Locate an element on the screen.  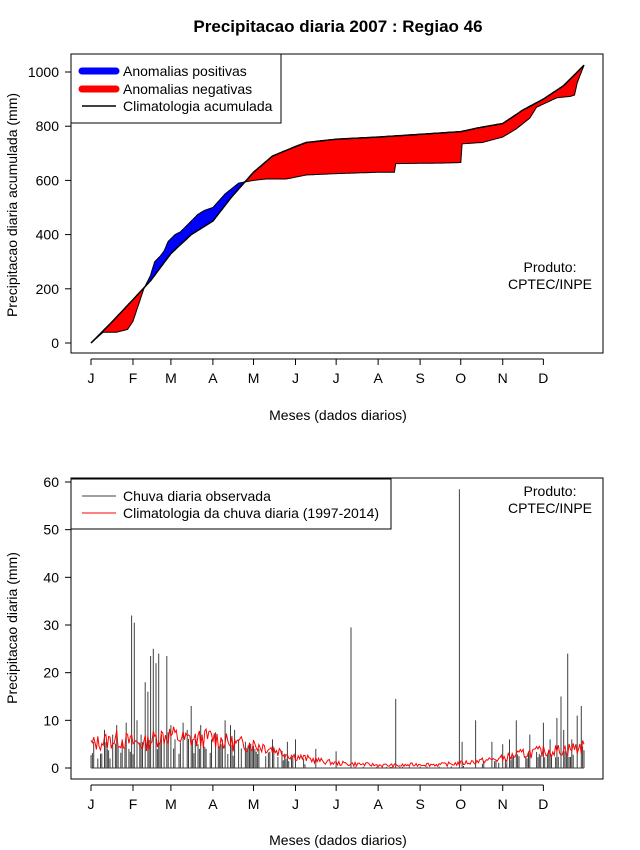
x-bottom-tick-label-7: A is located at coordinates (378, 804).